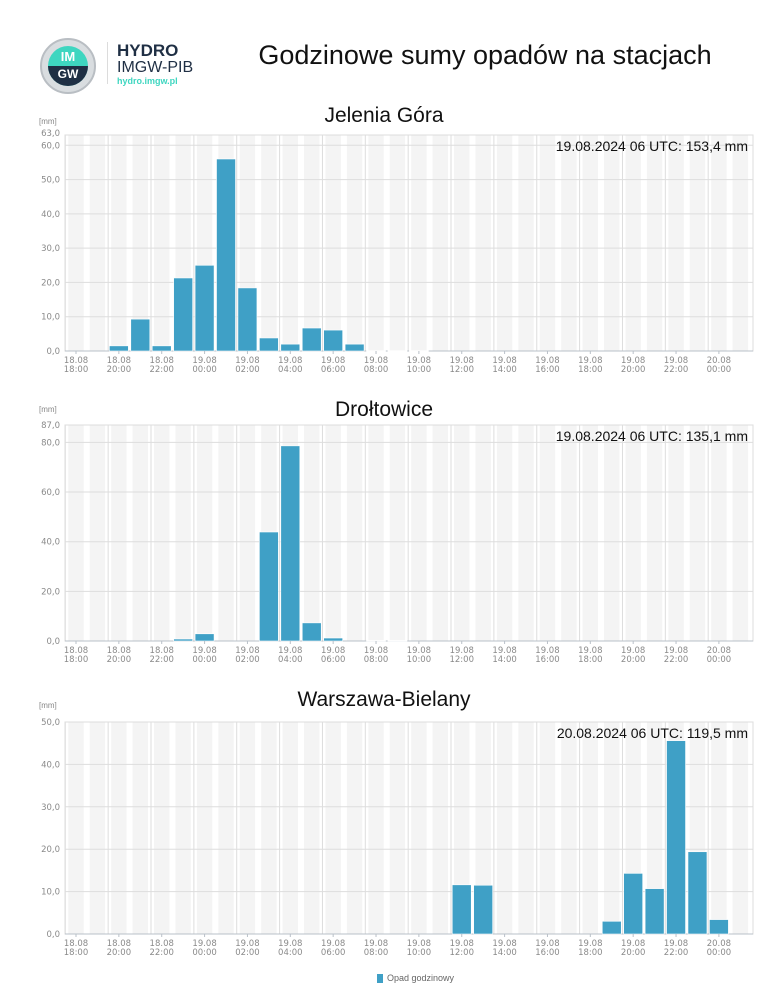 The height and width of the screenshot is (989, 768). Describe the element at coordinates (461, 655) in the screenshot. I see `x-tick-label: 19.08 12:00` at that location.